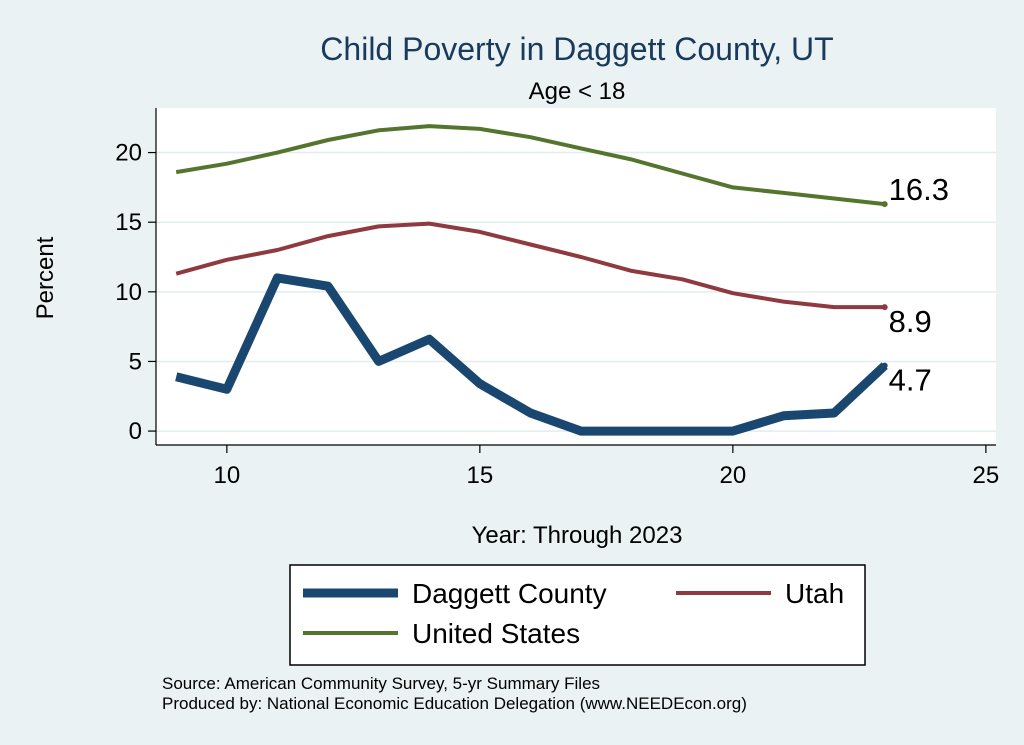 Image resolution: width=1024 pixels, height=745 pixels. I want to click on end-label-united-states: 16.3, so click(919, 189).